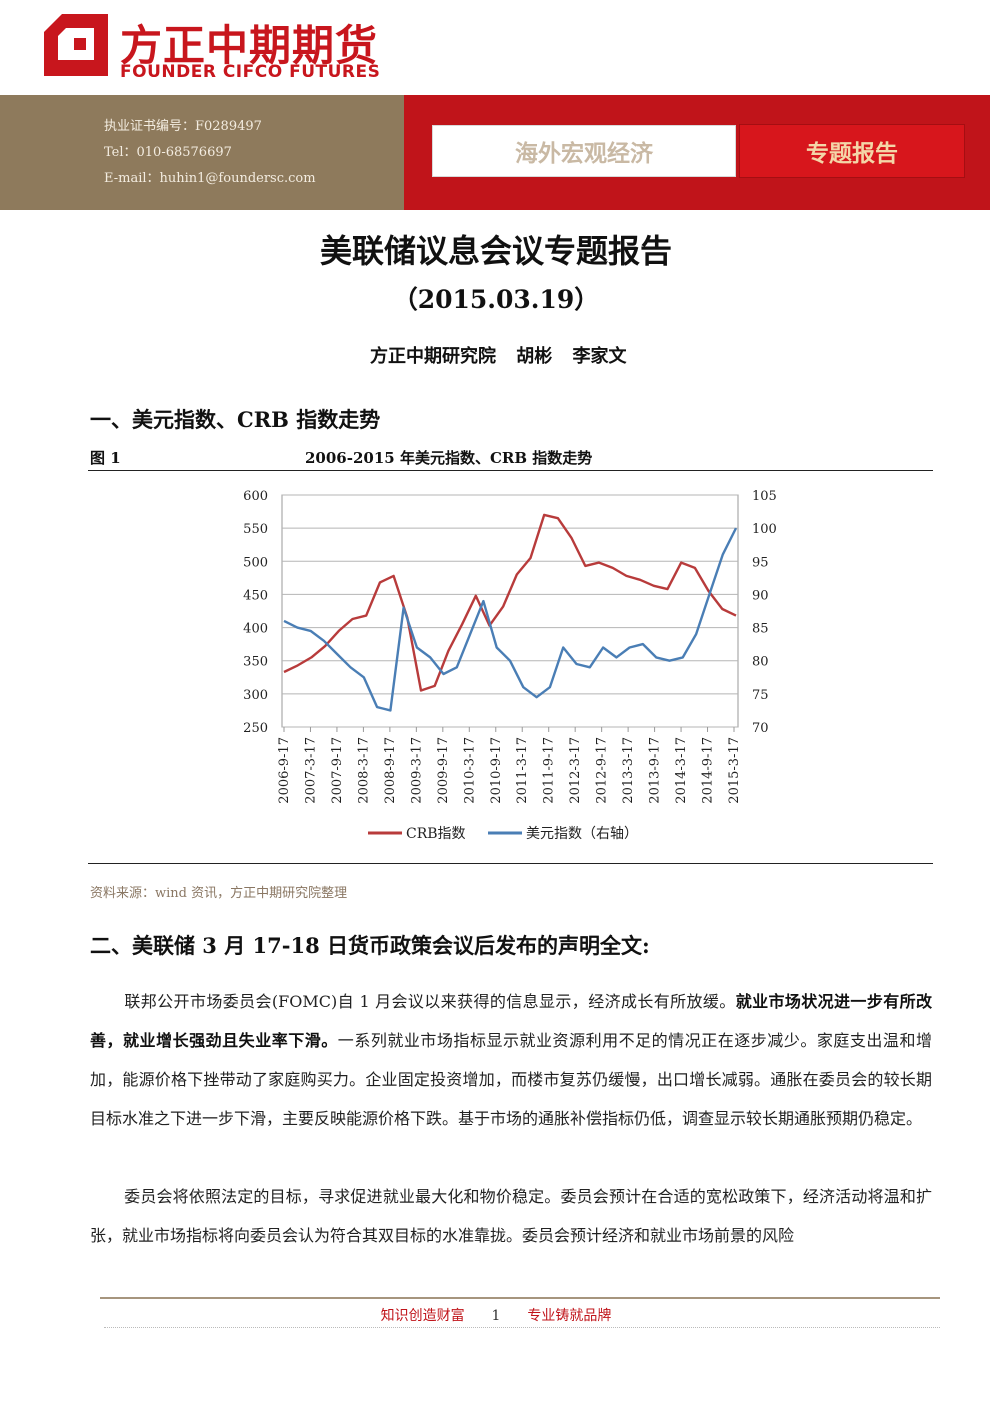 The image size is (992, 1403). Describe the element at coordinates (522, 1327) in the screenshot. I see `footer-dotted-rule` at that location.